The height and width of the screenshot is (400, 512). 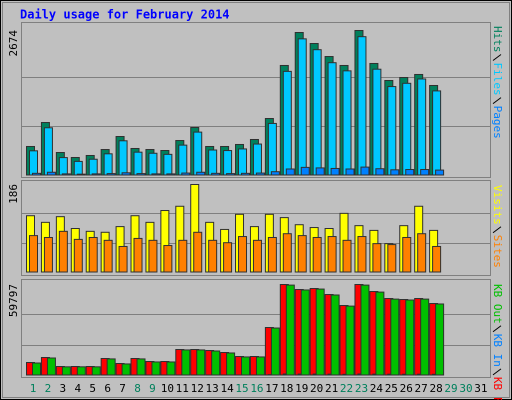 I want to click on x-tick-label: 4, so click(x=77, y=388).